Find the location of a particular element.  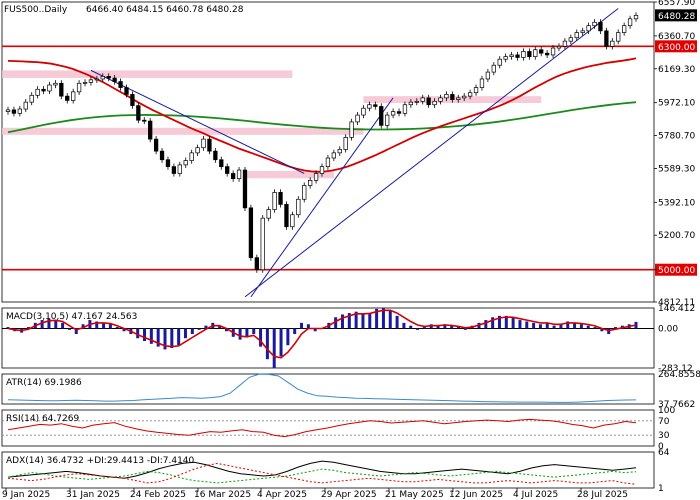

macd-title: MACD(3,10,5) 47.167 24.563 is located at coordinates (71, 317).